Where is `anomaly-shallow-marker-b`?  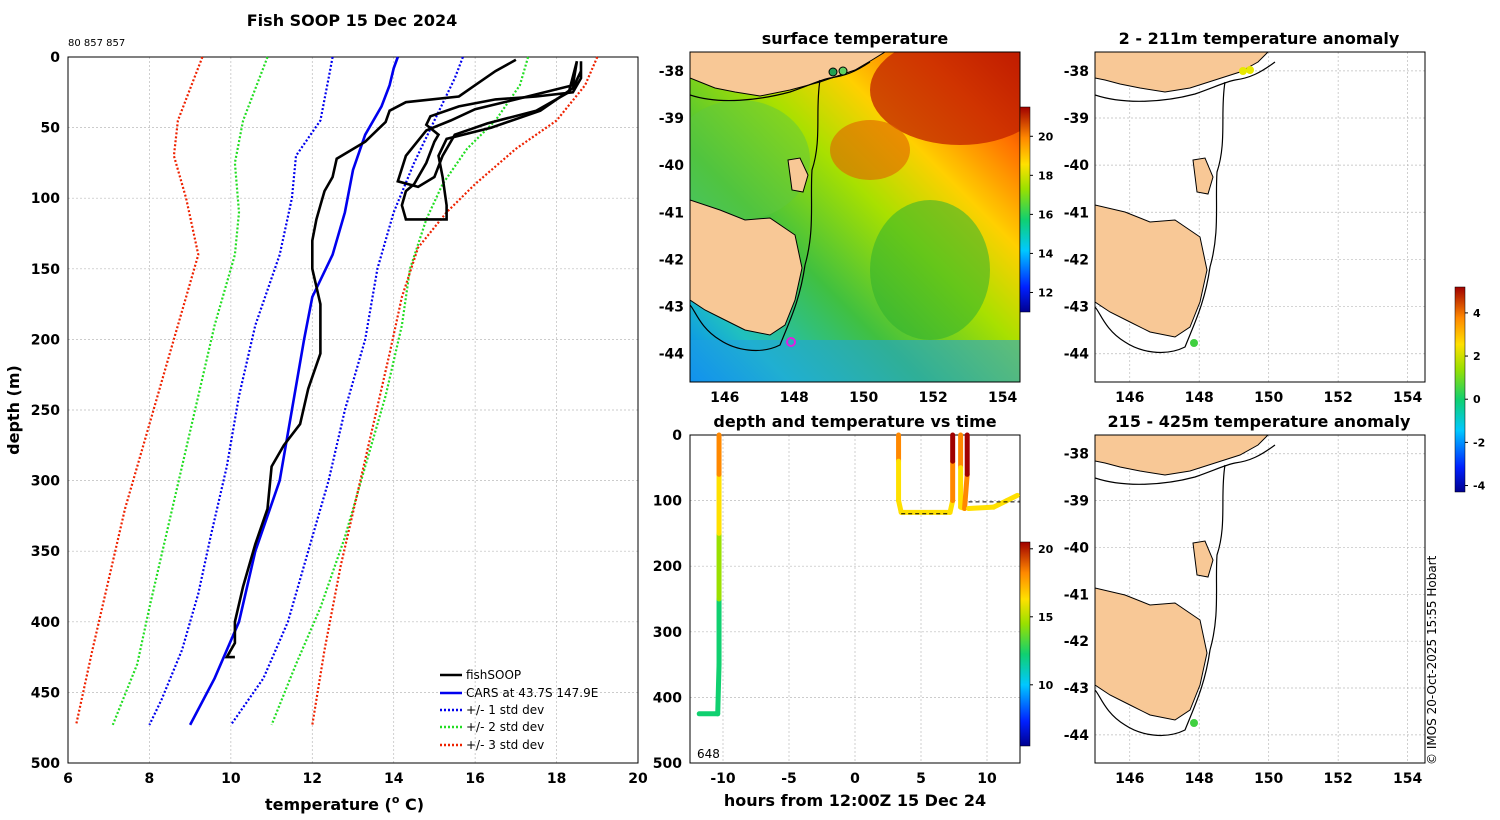
anomaly-shallow-marker-b is located at coordinates (1250, 70).